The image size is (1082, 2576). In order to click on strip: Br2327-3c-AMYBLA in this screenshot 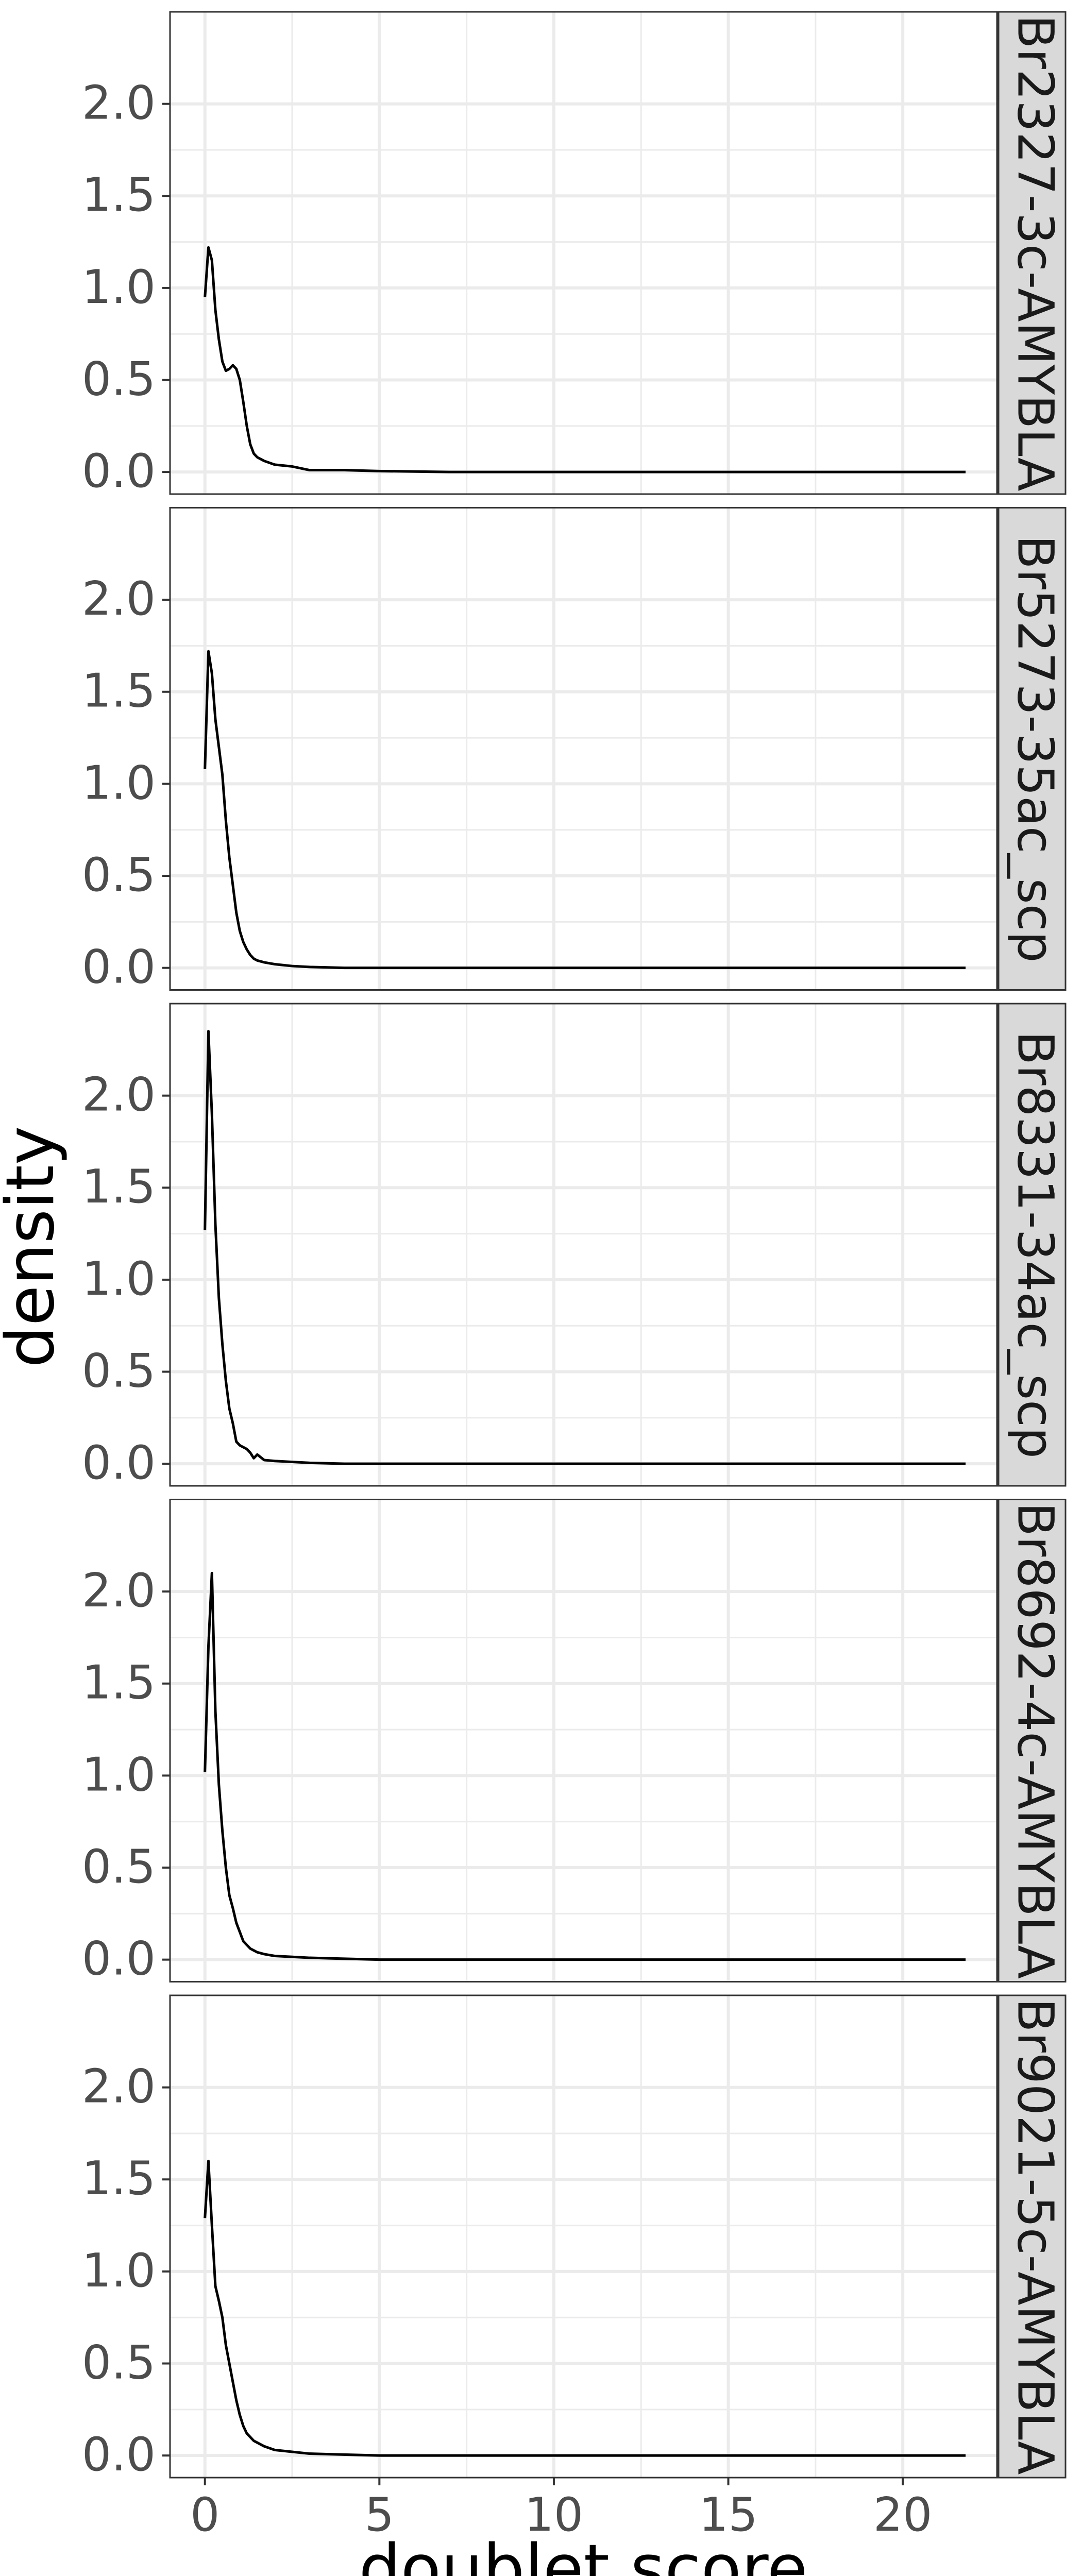, I will do `click(1035, 252)`.